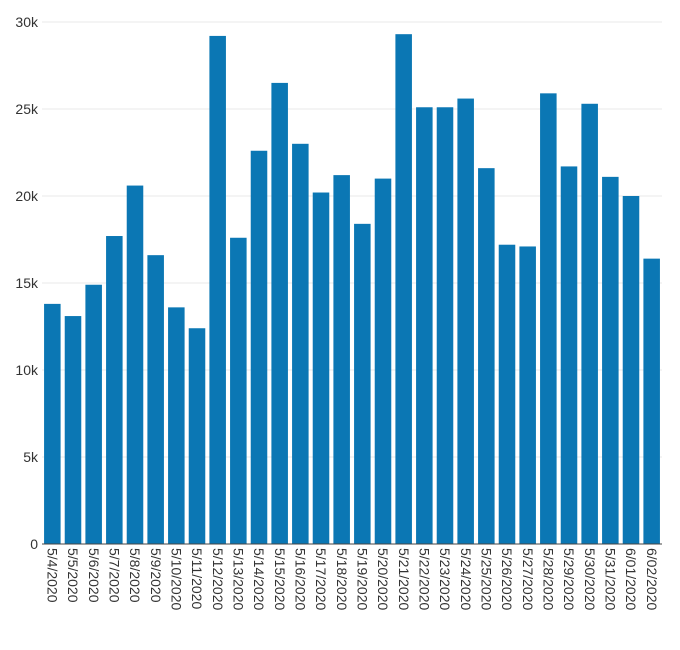 The image size is (680, 650). What do you see at coordinates (548, 579) in the screenshot?
I see `x-tick-label: 5/28/2020` at bounding box center [548, 579].